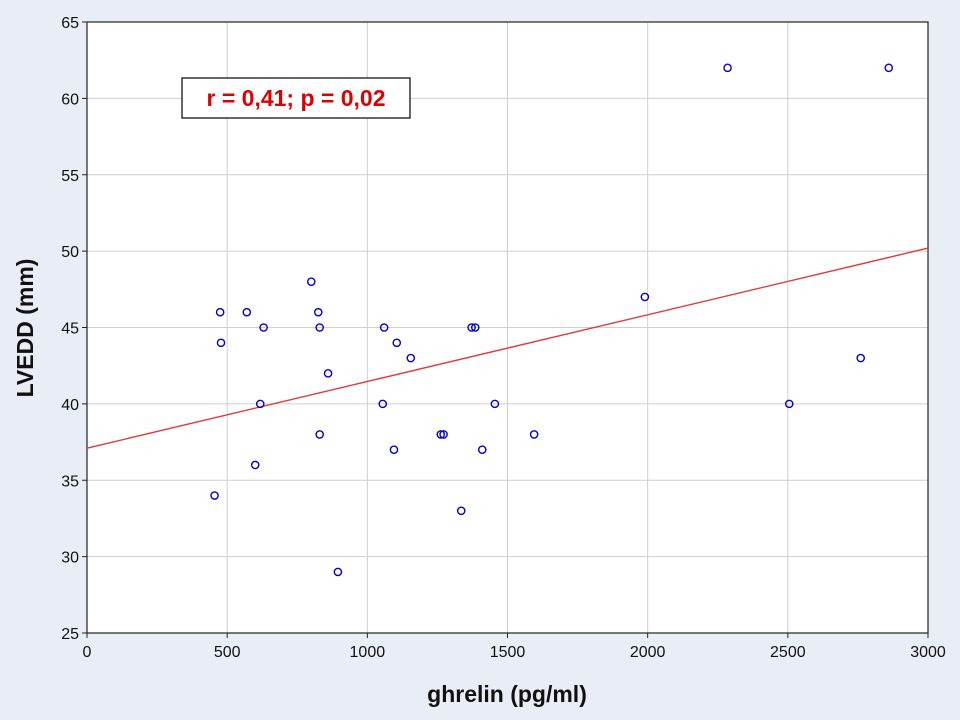 The width and height of the screenshot is (960, 720). I want to click on y-tick-label: 50, so click(70, 252).